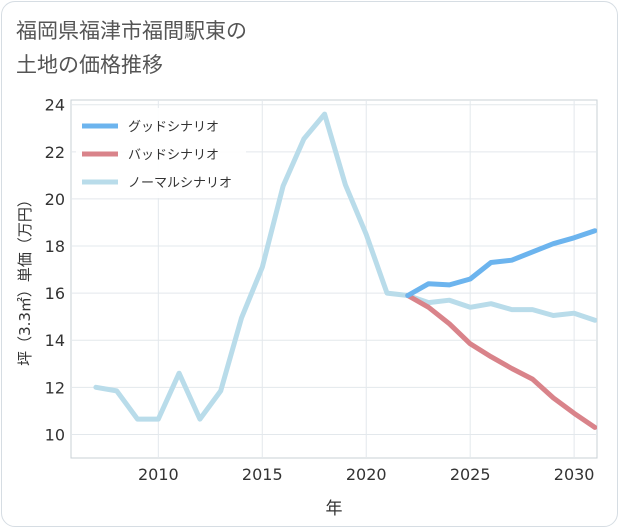 The height and width of the screenshot is (530, 621). Describe the element at coordinates (55, 199) in the screenshot. I see `y-tick-label-20: 20` at that location.